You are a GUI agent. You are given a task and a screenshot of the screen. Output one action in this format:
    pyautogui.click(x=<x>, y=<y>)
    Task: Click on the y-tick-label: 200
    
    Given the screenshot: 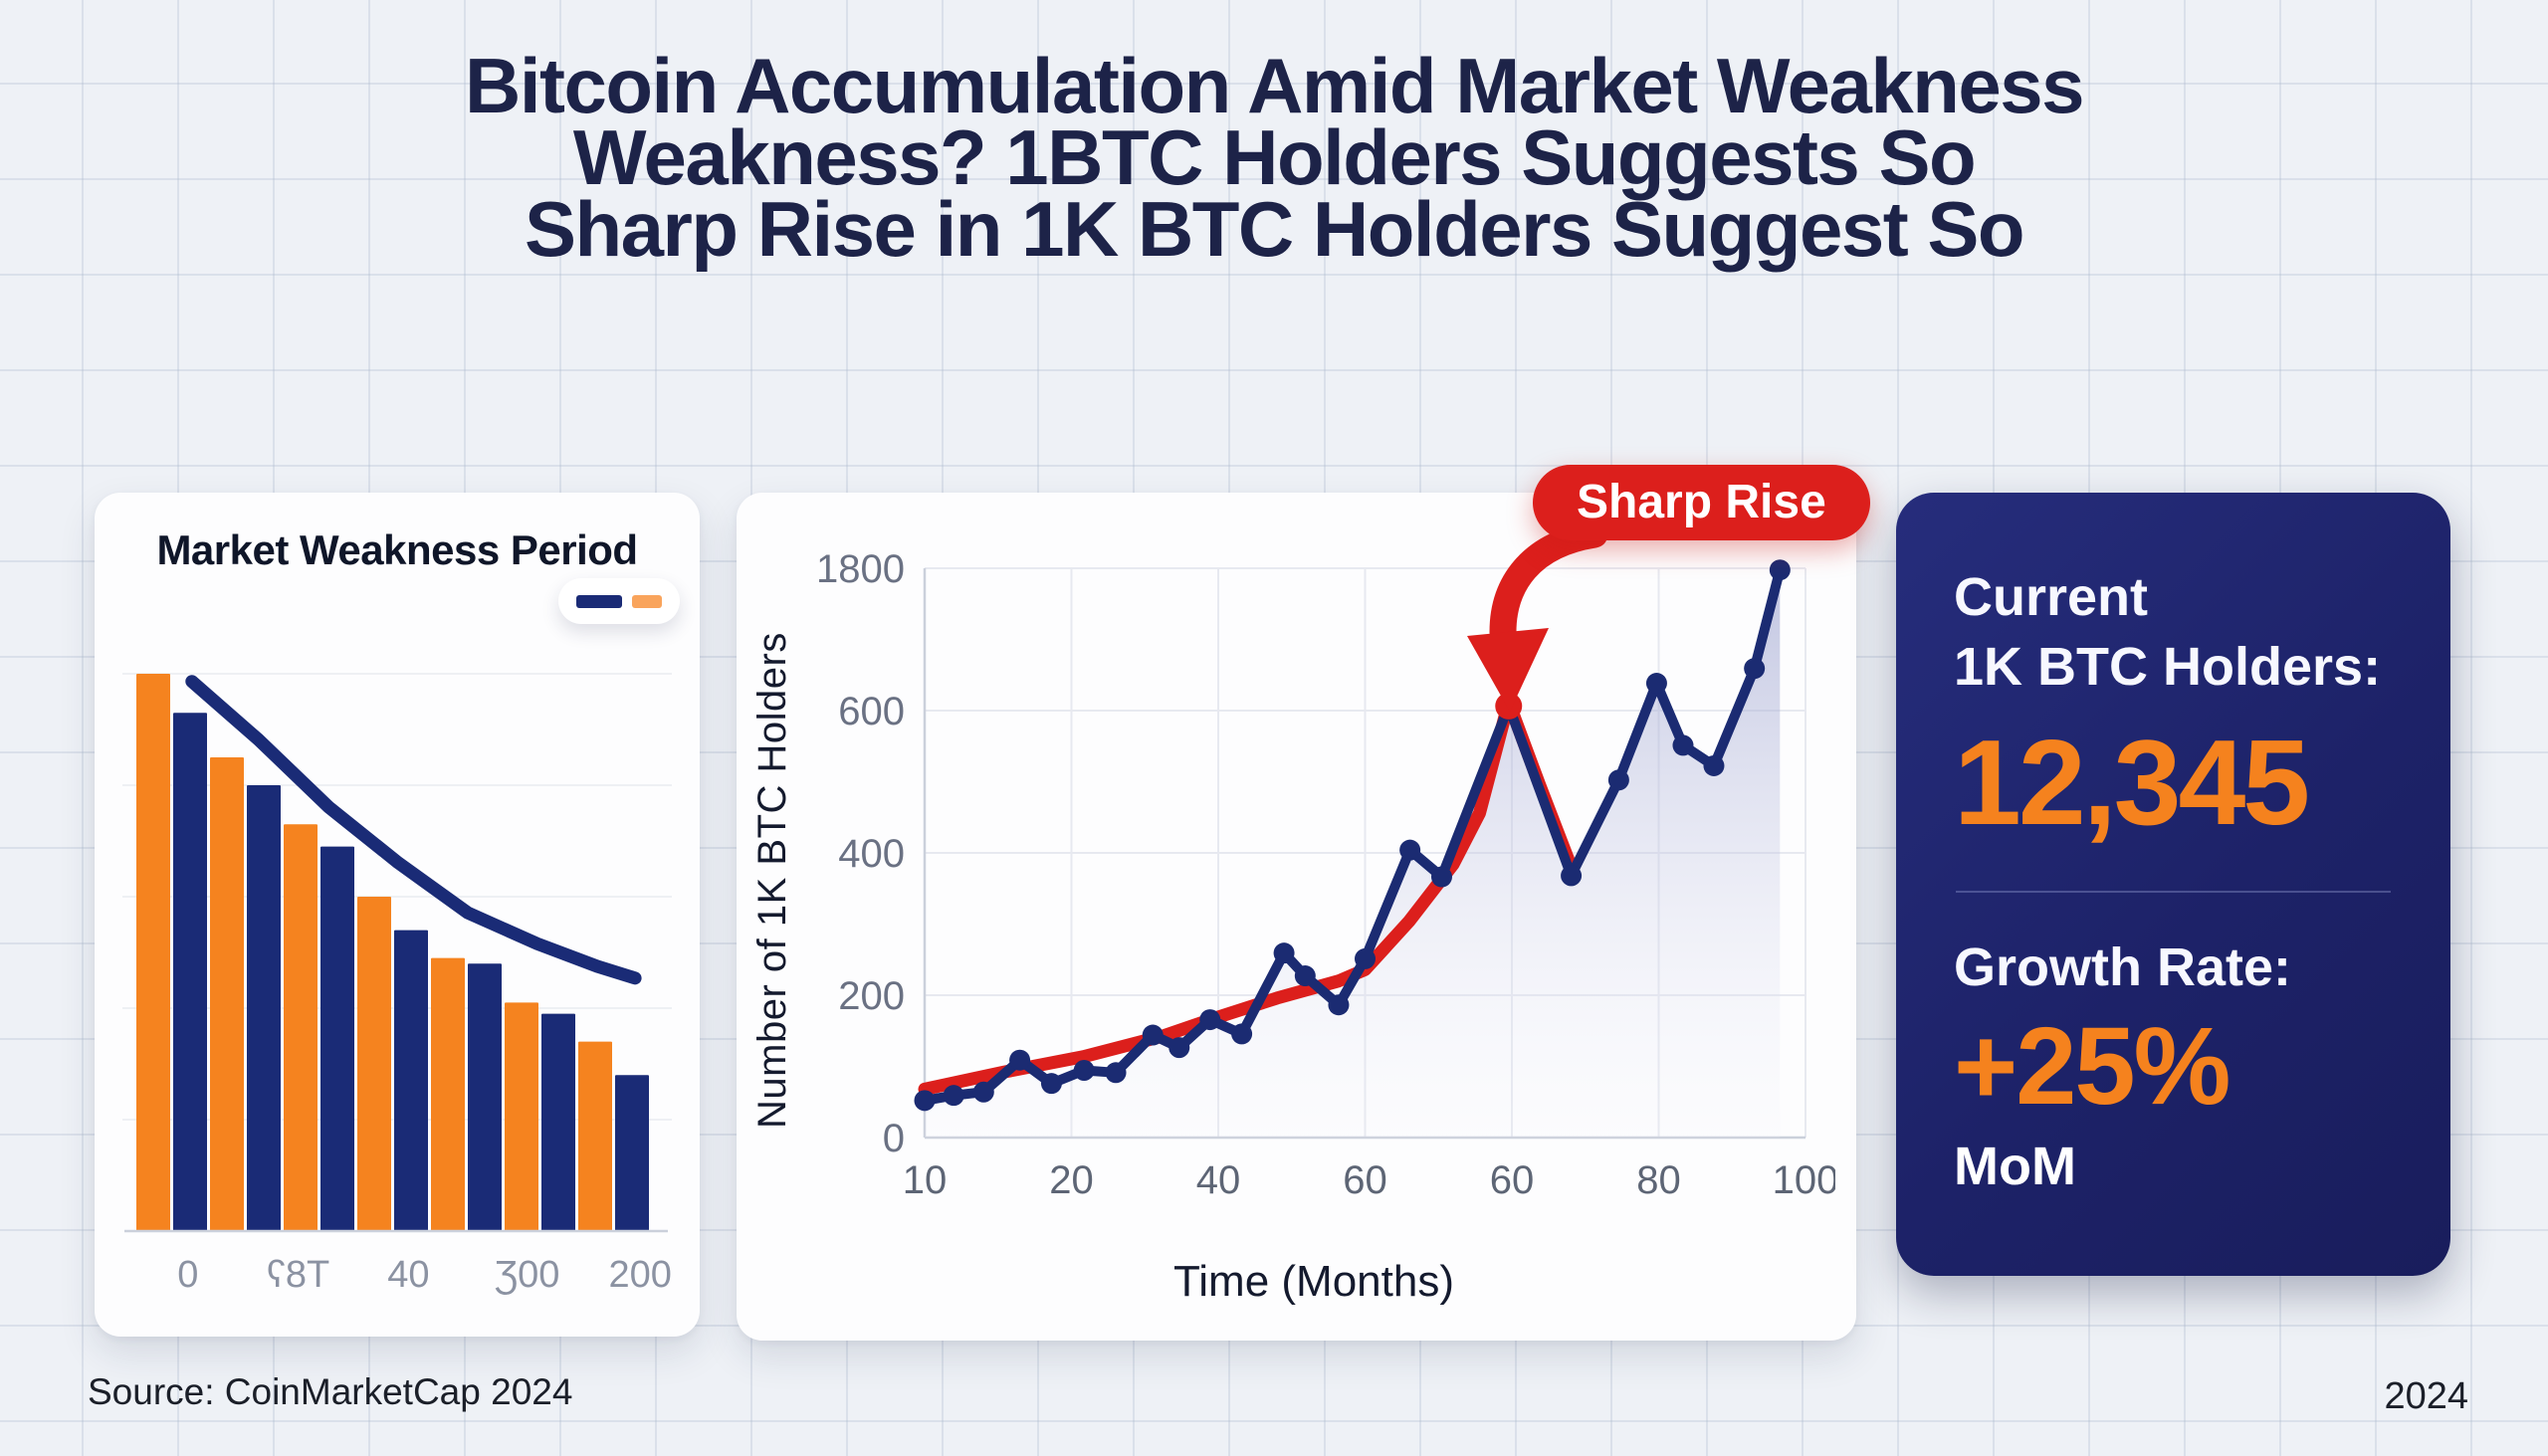 What is the action you would take?
    pyautogui.click(x=871, y=996)
    